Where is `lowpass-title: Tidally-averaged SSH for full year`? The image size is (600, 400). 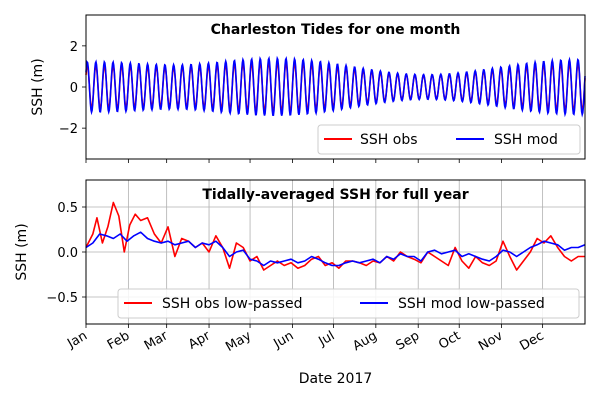 lowpass-title: Tidally-averaged SSH for full year is located at coordinates (335, 195).